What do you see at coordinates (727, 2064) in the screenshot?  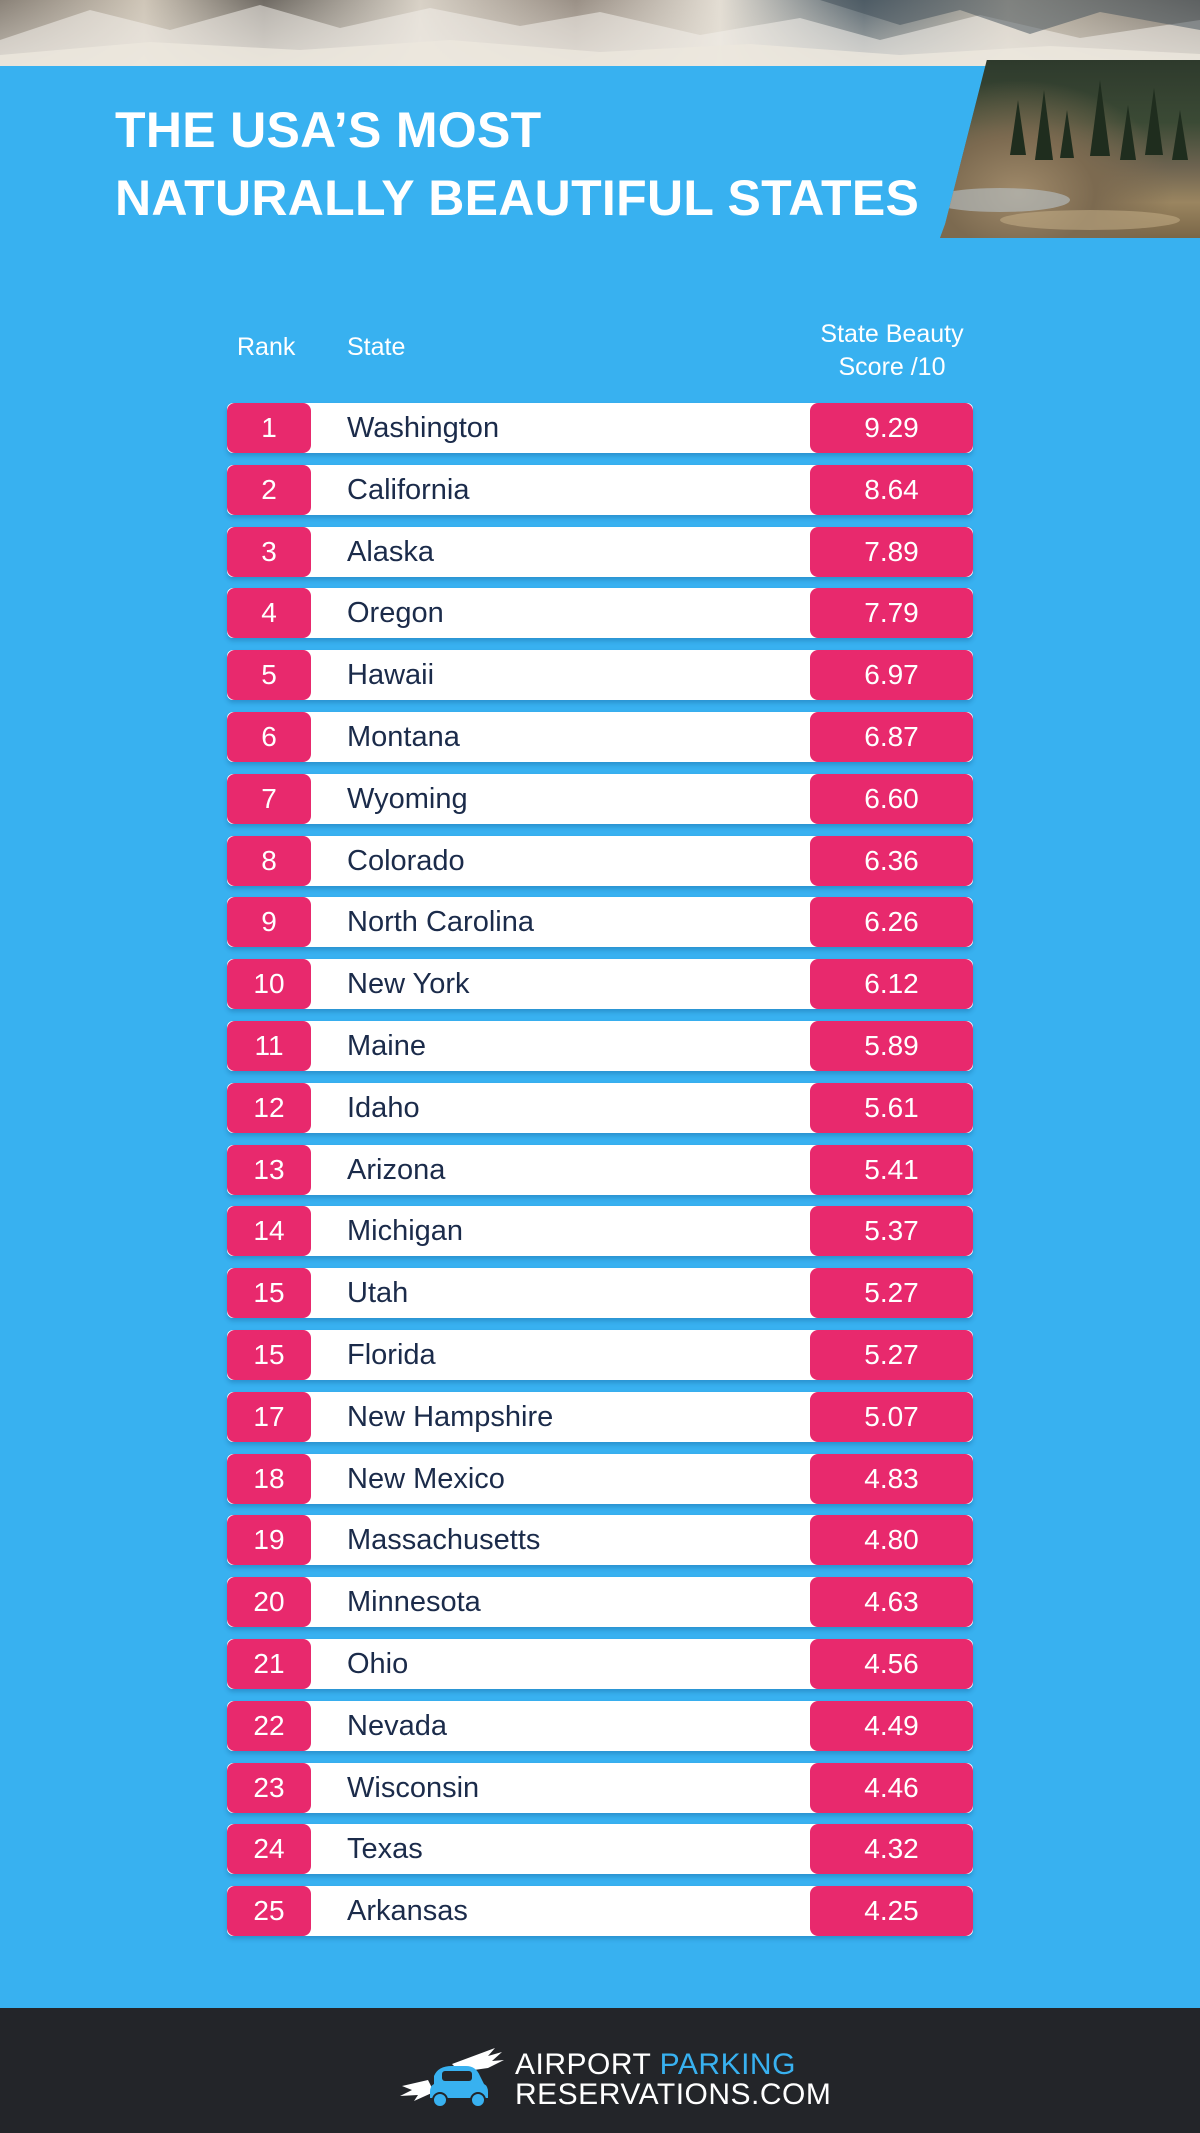 I see `brand-word-parking: PARKING` at bounding box center [727, 2064].